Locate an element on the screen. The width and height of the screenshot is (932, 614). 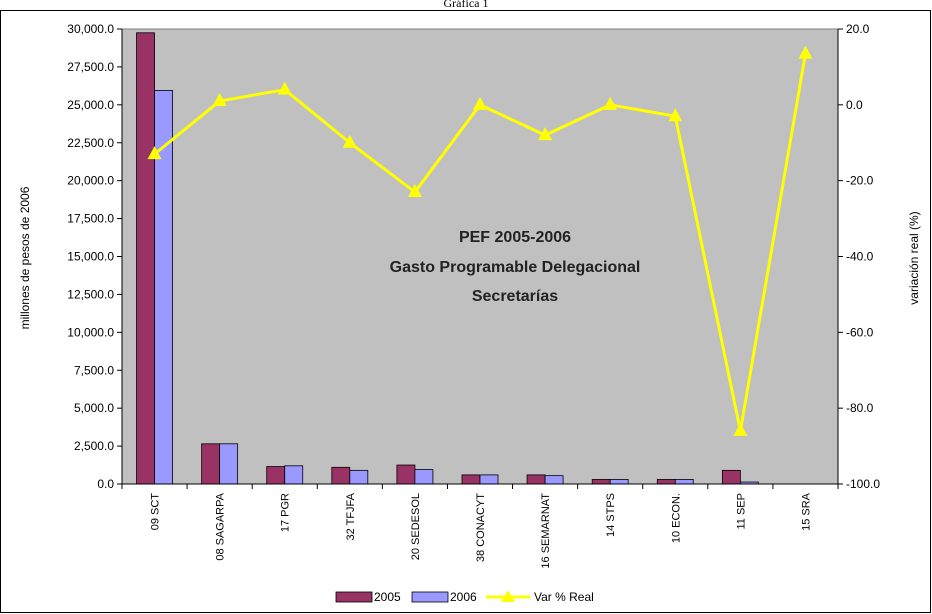
y-tick-label-right: -40.0 is located at coordinates (860, 257).